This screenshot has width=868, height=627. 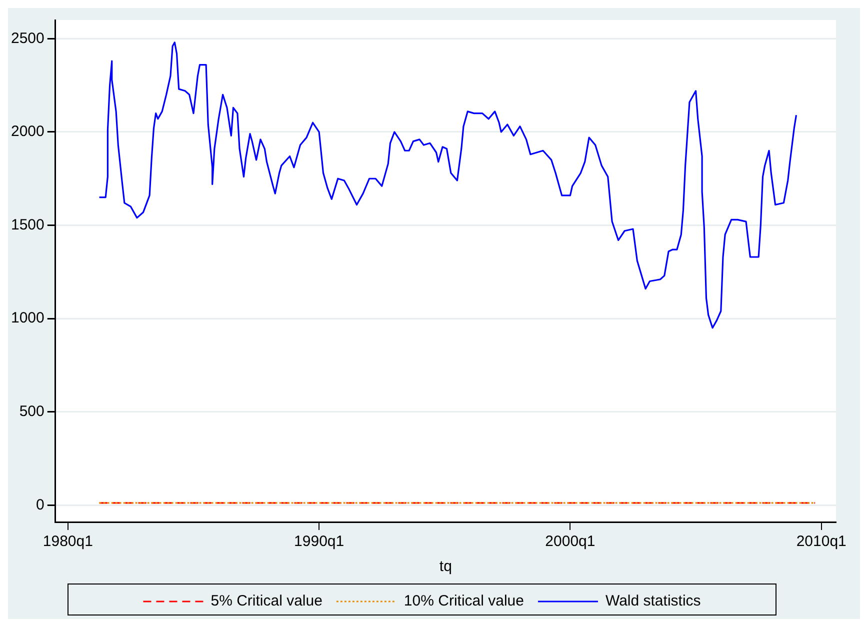 I want to click on x-tick-label: 2010q1, so click(x=821, y=541).